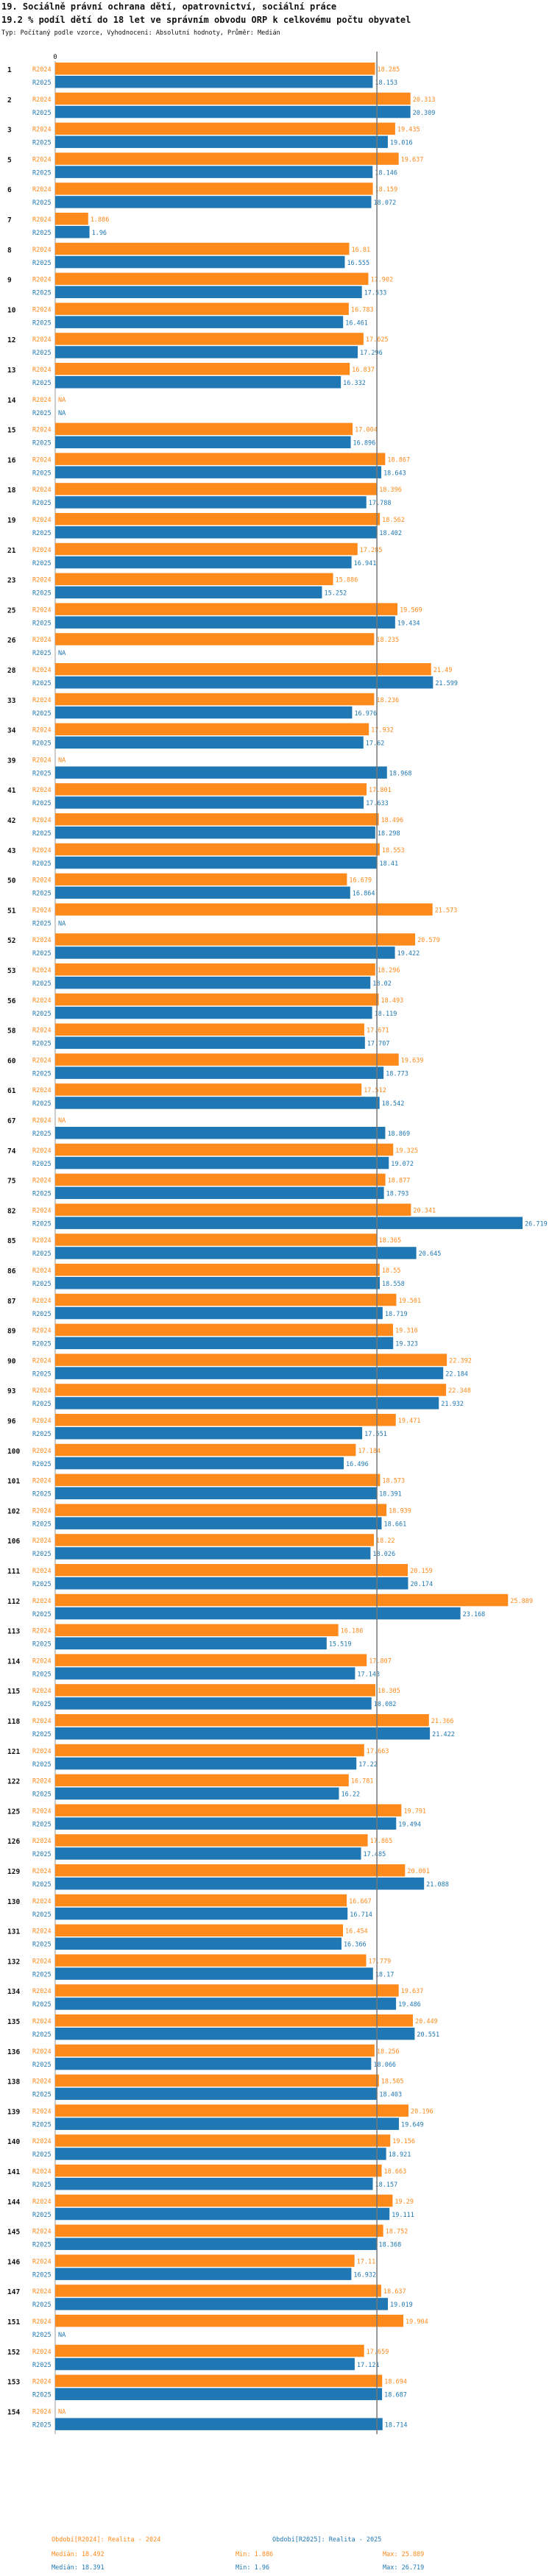  Describe the element at coordinates (409, 1301) in the screenshot. I see `value-label-r2024: 19.501` at that location.